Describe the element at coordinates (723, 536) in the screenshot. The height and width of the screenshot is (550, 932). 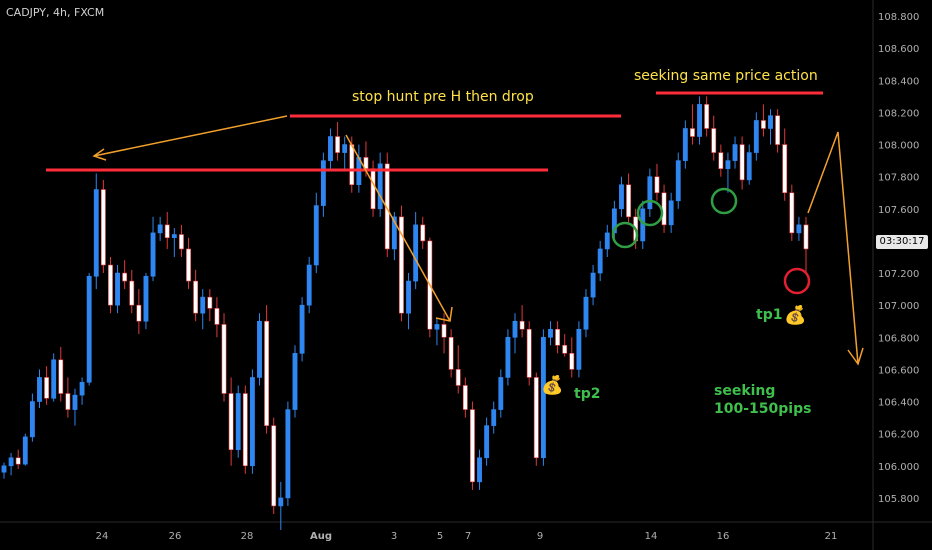
I see `x-tick-label: 16` at that location.